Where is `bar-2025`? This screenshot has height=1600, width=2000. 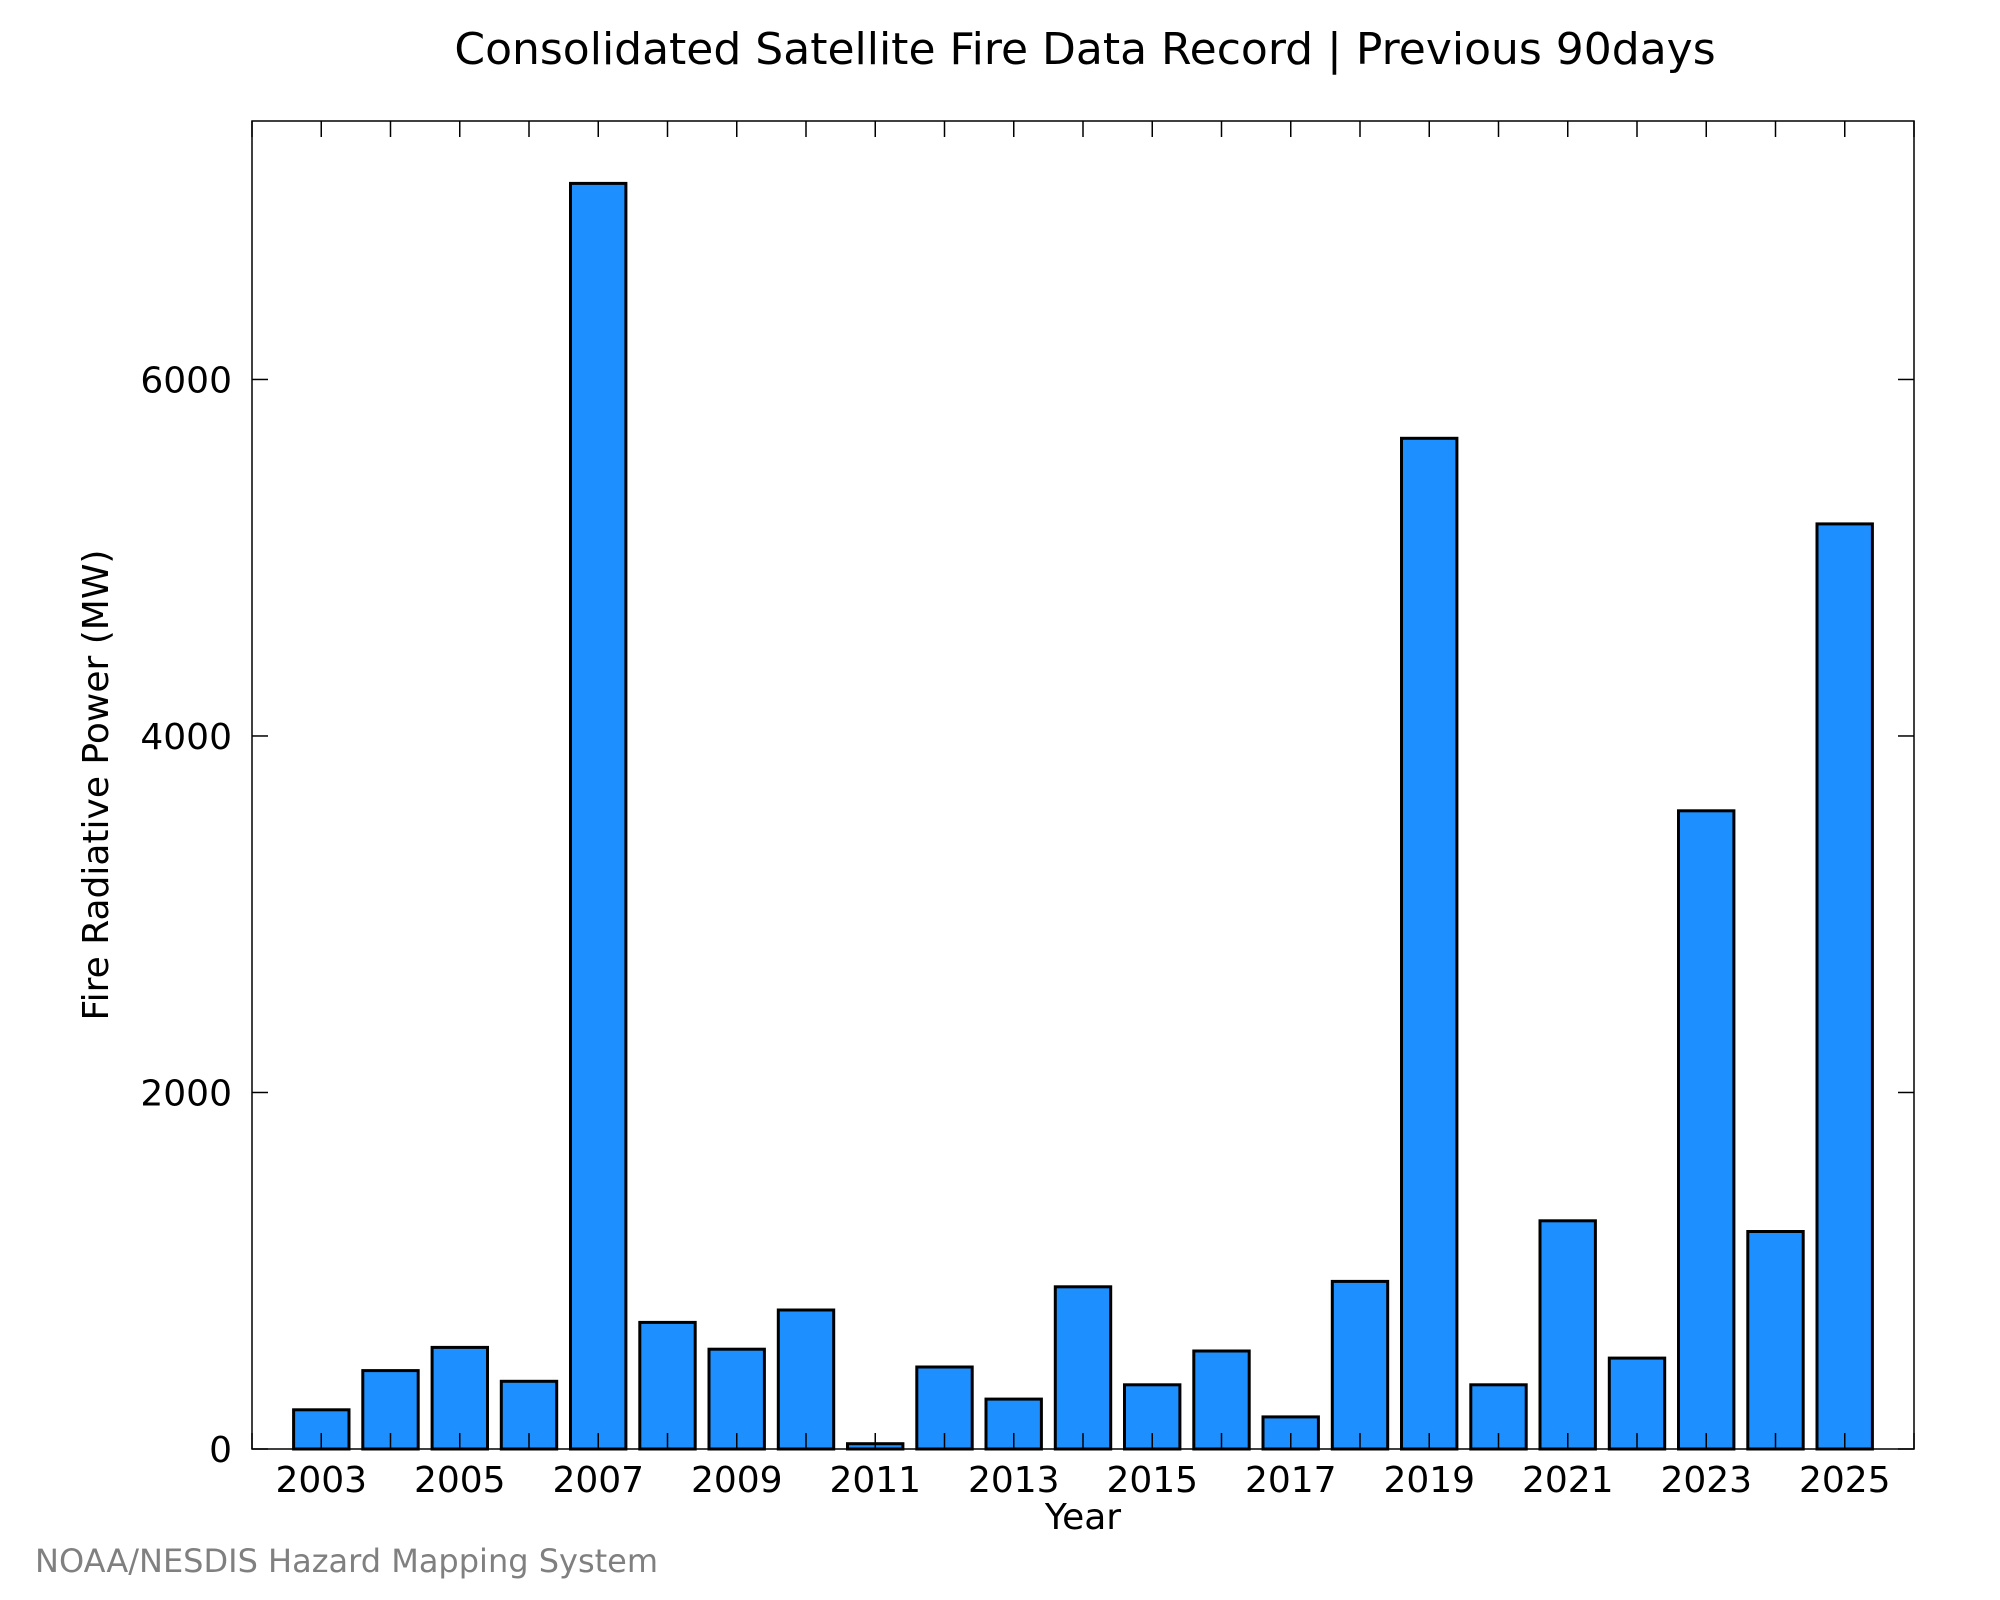 bar-2025 is located at coordinates (1844, 986).